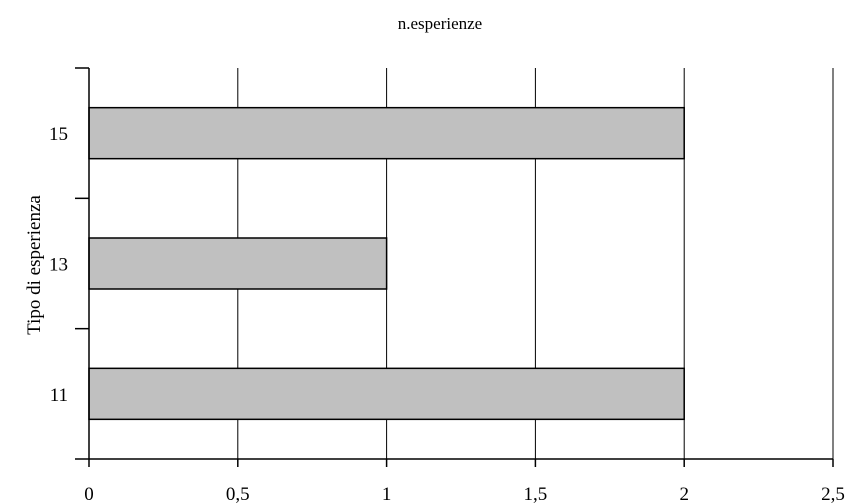 This screenshot has width=850, height=504. I want to click on x-tick-label: 2, so click(684, 494).